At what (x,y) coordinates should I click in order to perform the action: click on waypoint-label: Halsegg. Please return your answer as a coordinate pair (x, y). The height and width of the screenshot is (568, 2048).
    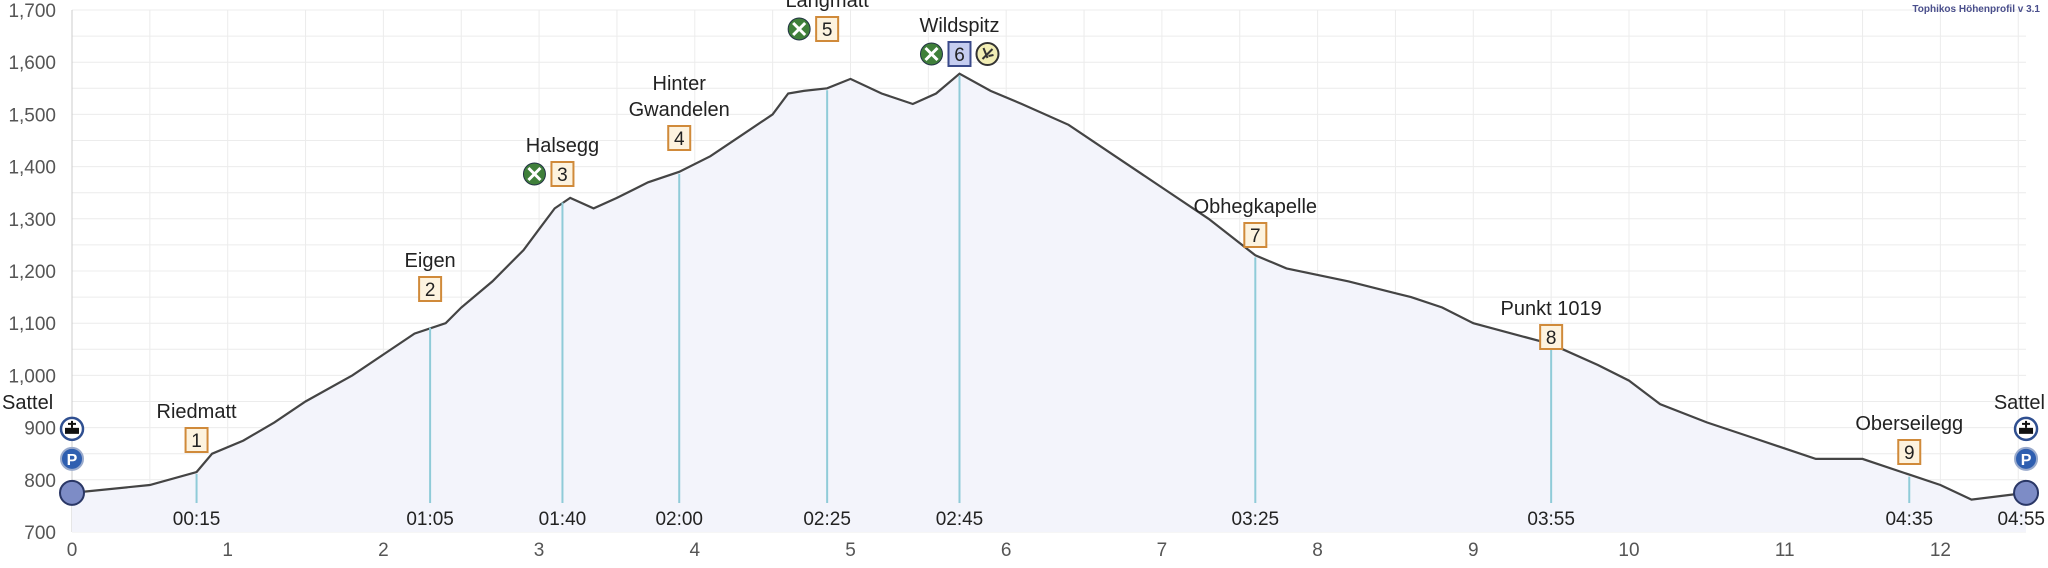
    Looking at the image, I should click on (562, 146).